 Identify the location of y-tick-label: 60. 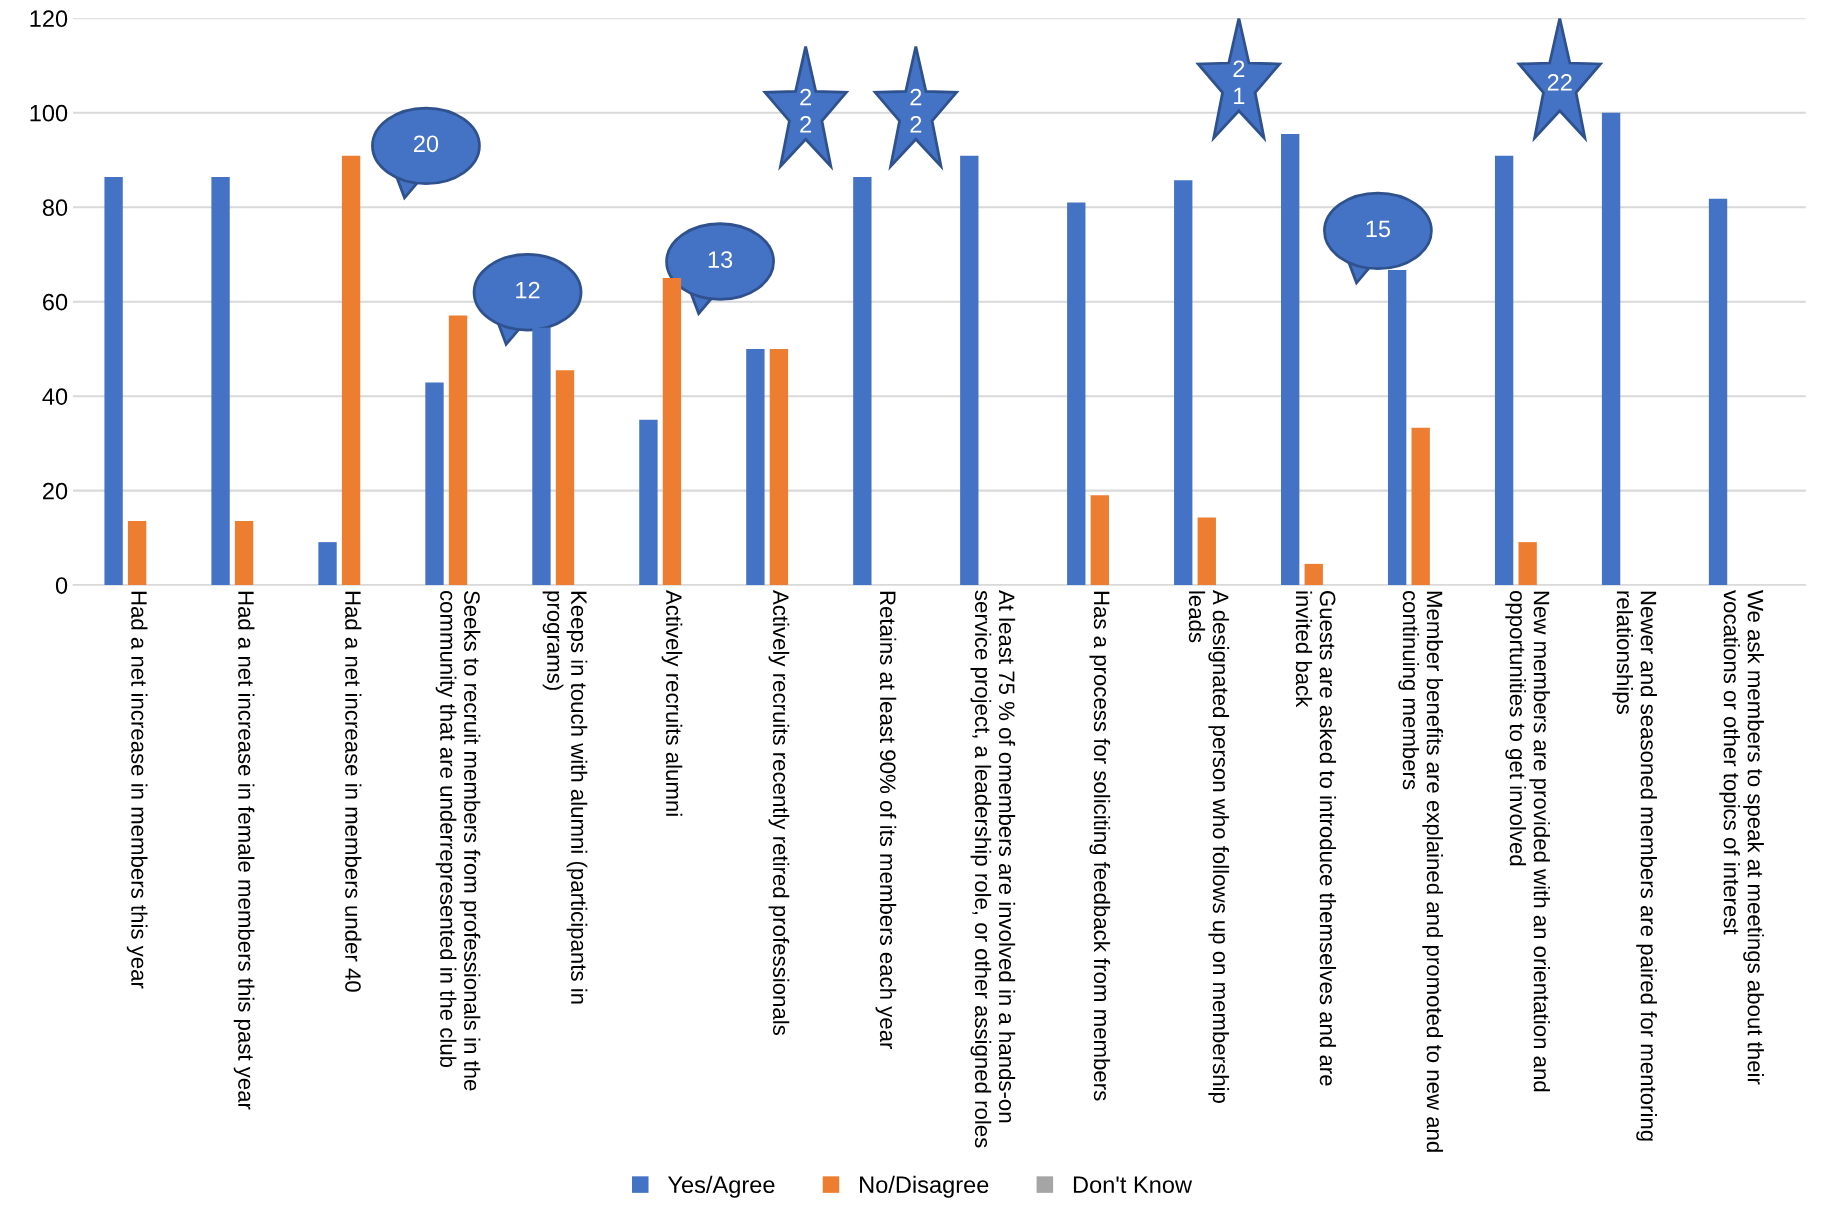
(55, 302).